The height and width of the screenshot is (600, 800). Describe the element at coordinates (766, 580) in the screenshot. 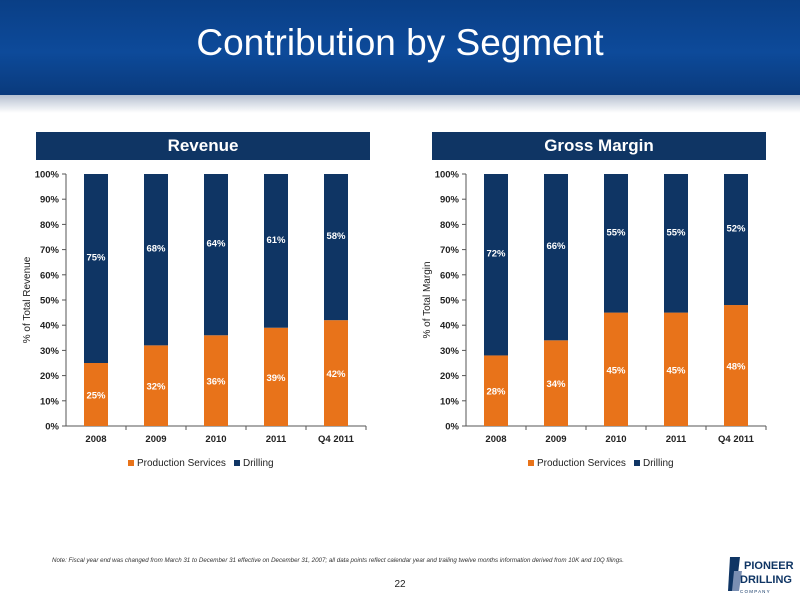

I see `logo-line-2: DRILLING` at that location.